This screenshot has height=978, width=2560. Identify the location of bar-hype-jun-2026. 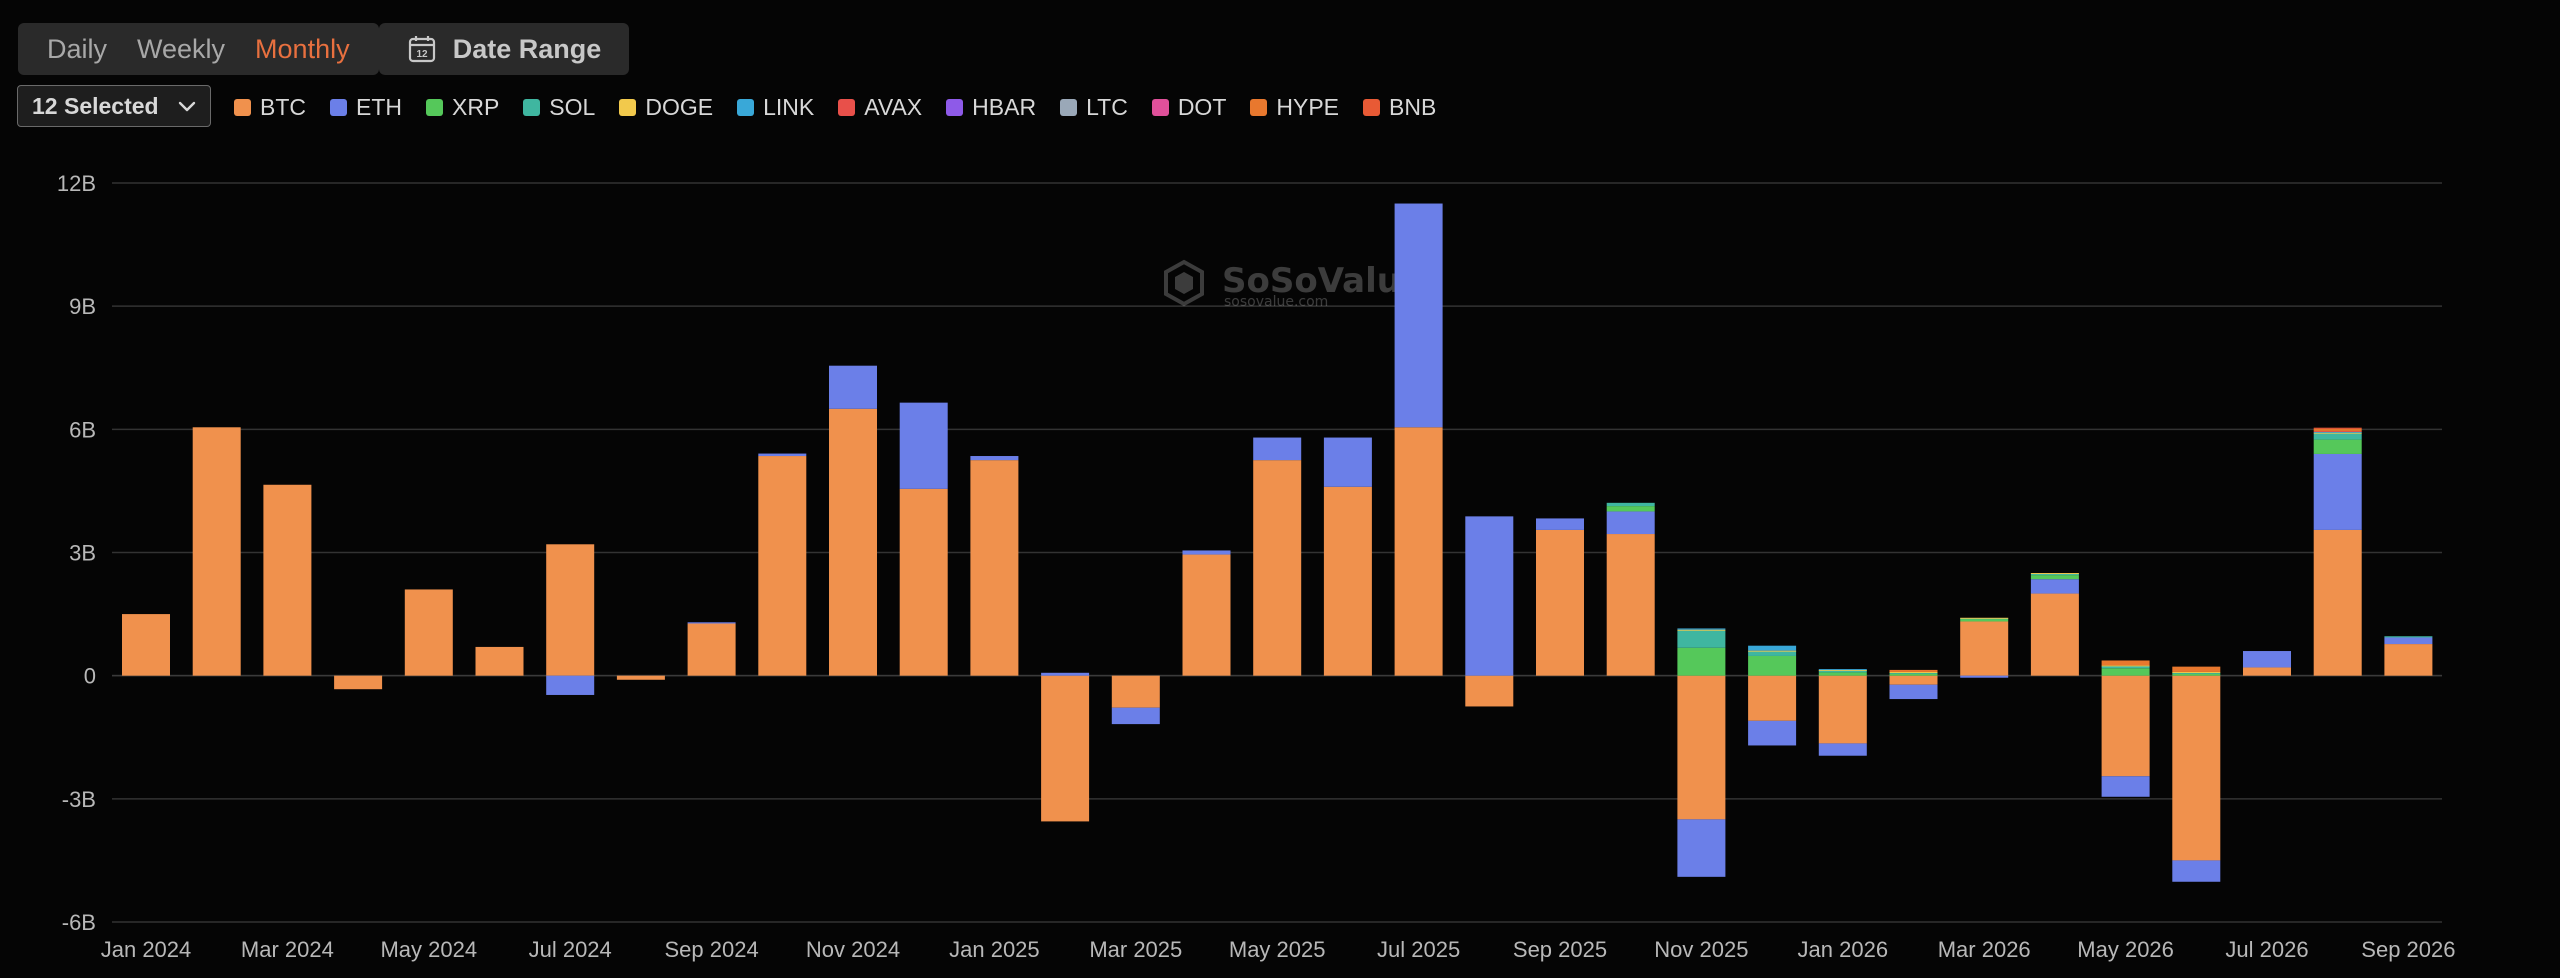
(2196, 669).